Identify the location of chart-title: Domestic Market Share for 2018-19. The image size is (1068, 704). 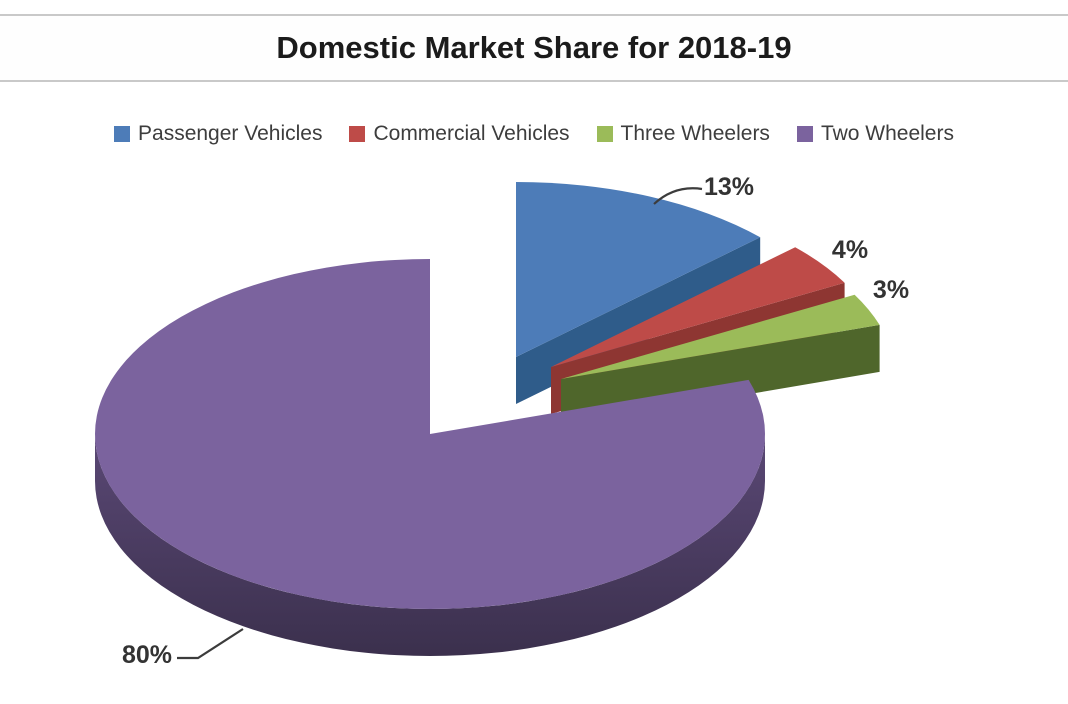
(534, 47).